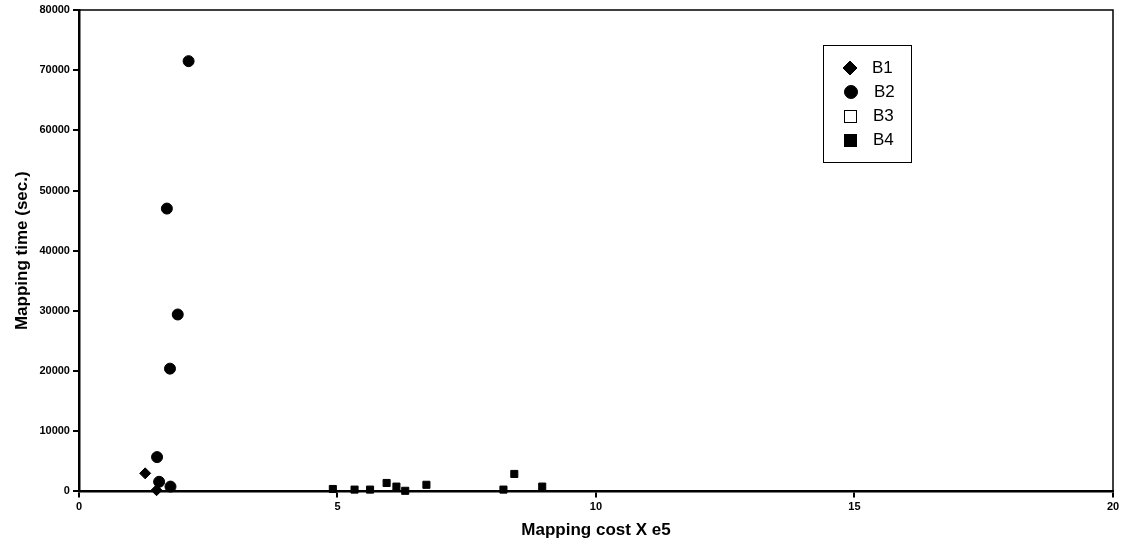  What do you see at coordinates (54, 249) in the screenshot?
I see `y-tick-label: 40000` at bounding box center [54, 249].